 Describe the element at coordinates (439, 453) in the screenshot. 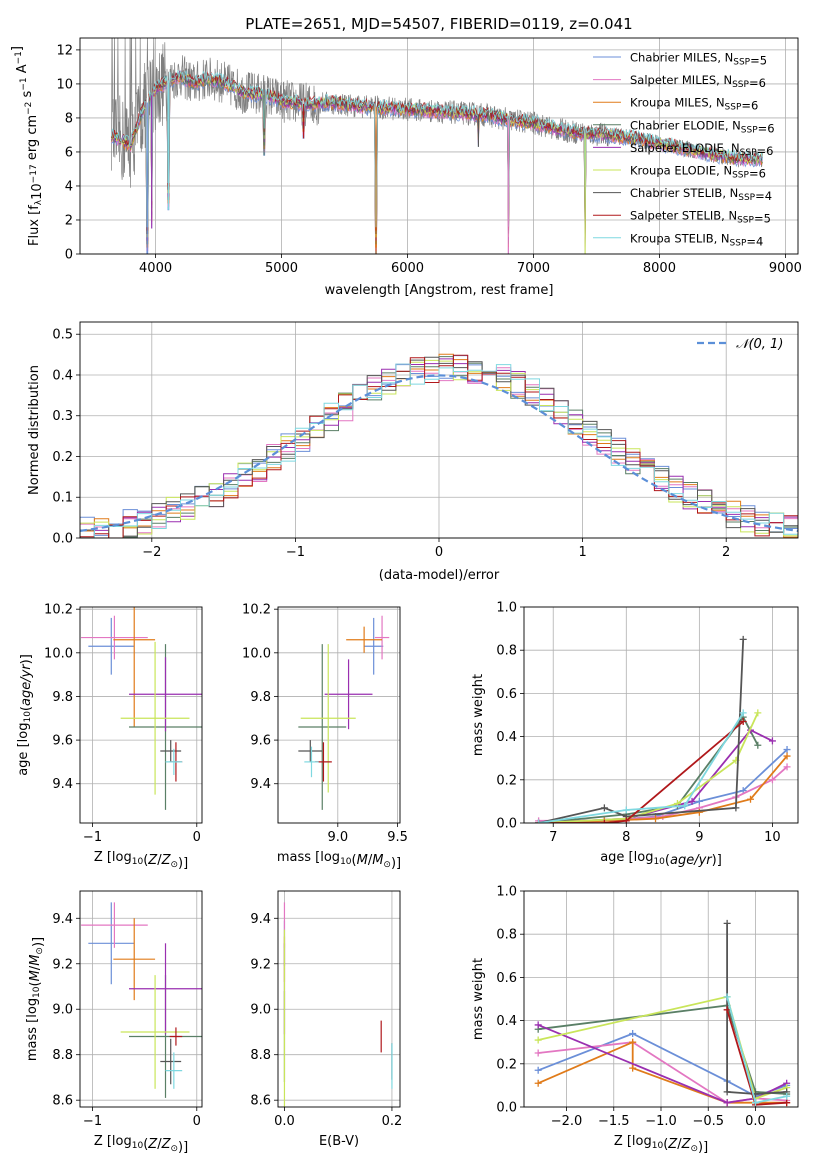

I see `normal-reference-curve` at that location.